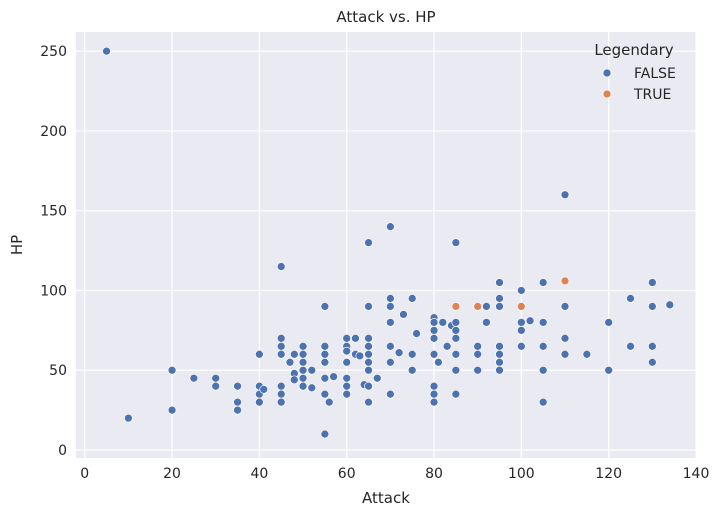 The height and width of the screenshot is (516, 714). Describe the element at coordinates (607, 73) in the screenshot. I see `legend-marker-false` at that location.